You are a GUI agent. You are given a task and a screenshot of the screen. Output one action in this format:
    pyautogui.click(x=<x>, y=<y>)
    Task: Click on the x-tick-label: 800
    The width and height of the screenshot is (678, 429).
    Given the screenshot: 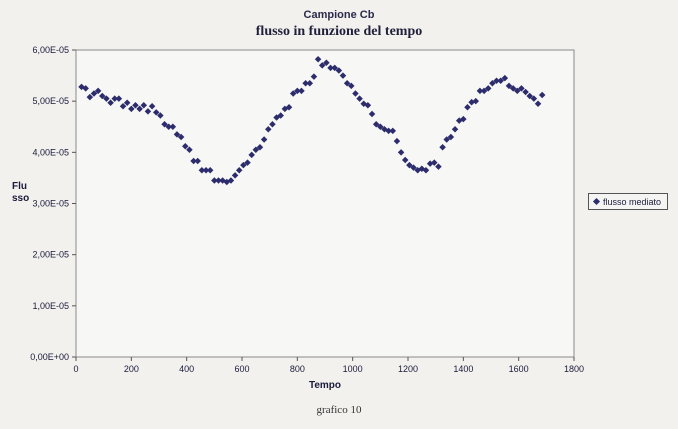 What is the action you would take?
    pyautogui.click(x=297, y=369)
    